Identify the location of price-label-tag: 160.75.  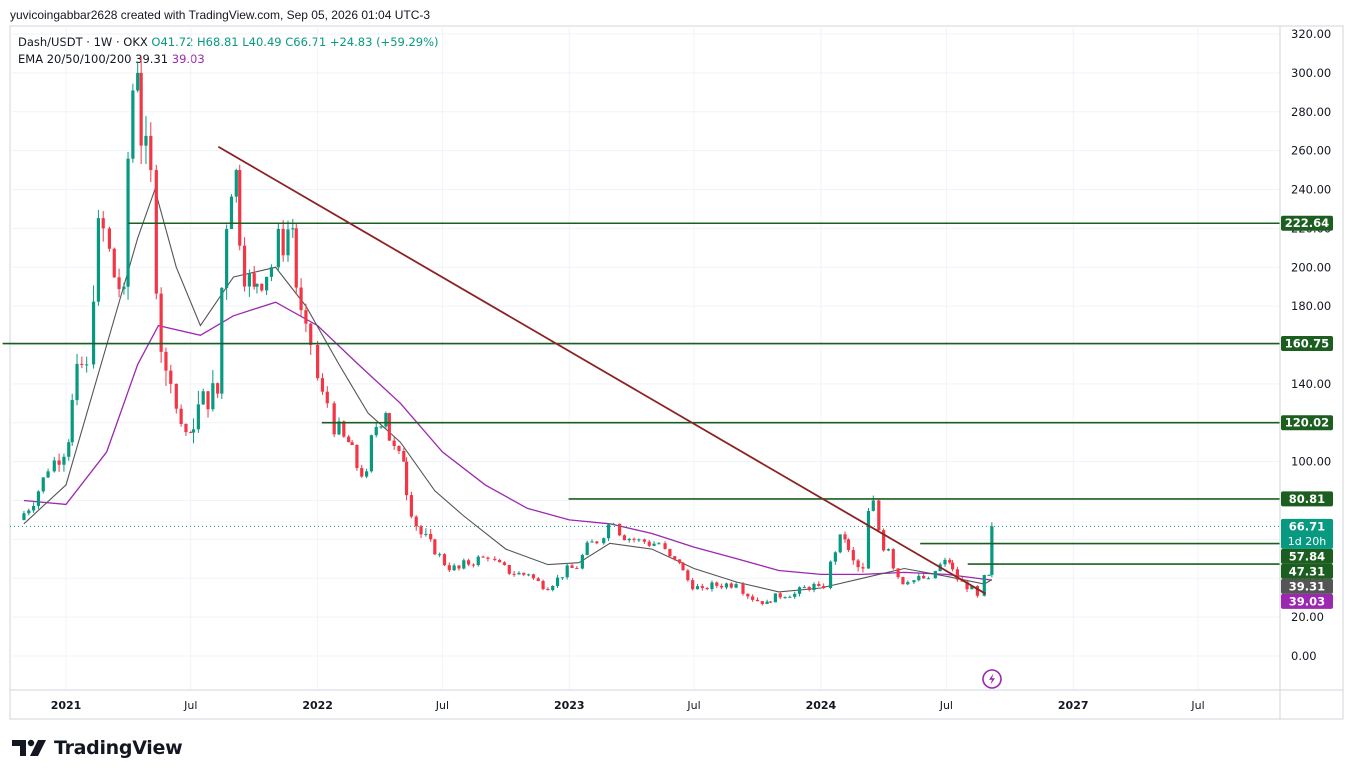
(1307, 344).